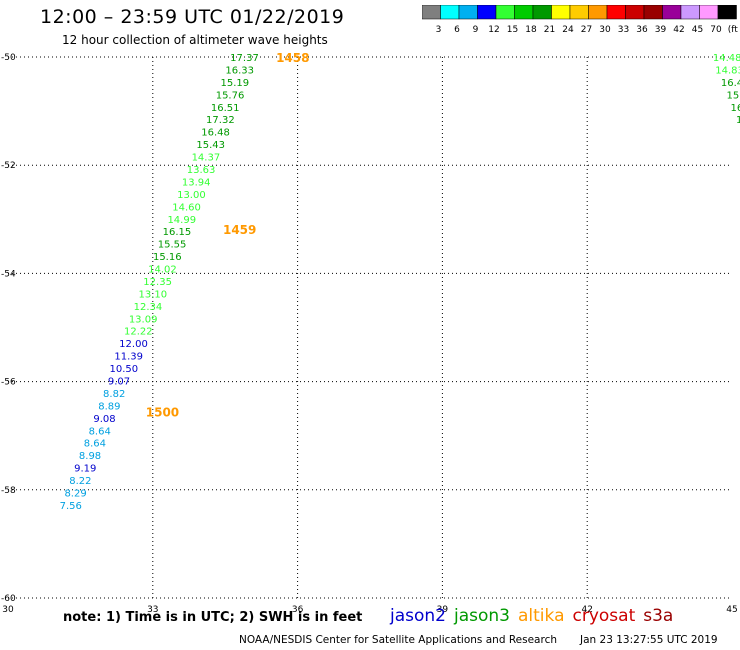 This screenshot has width=740, height=650. What do you see at coordinates (119, 382) in the screenshot?
I see `swh-point-label: 9.07` at bounding box center [119, 382].